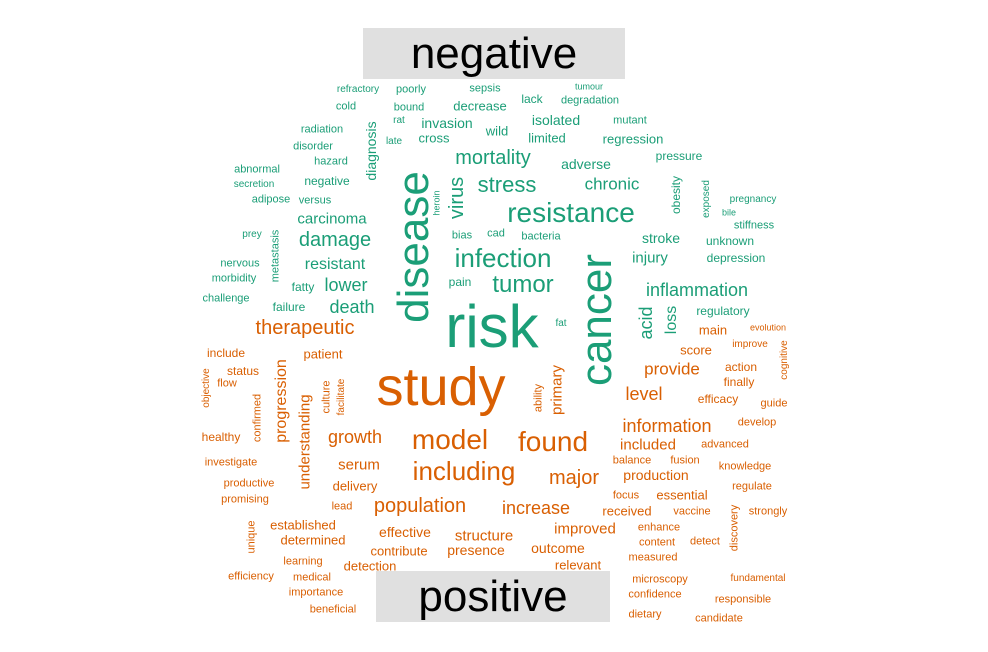 The image size is (988, 652). What do you see at coordinates (561, 323) in the screenshot?
I see `word-fat: fat` at bounding box center [561, 323].